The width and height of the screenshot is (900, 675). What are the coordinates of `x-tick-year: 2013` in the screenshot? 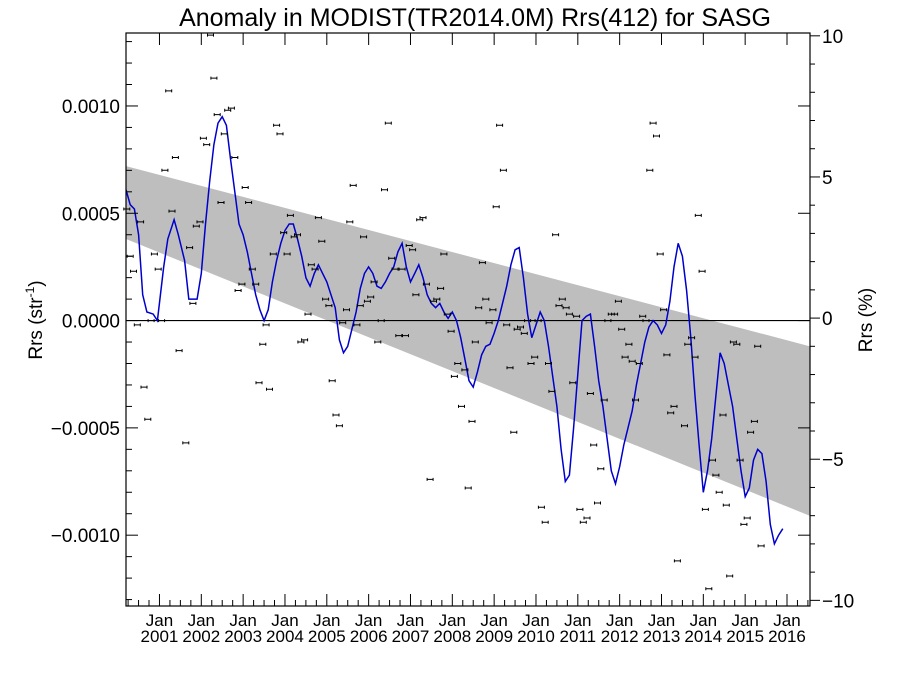 It's located at (662, 636).